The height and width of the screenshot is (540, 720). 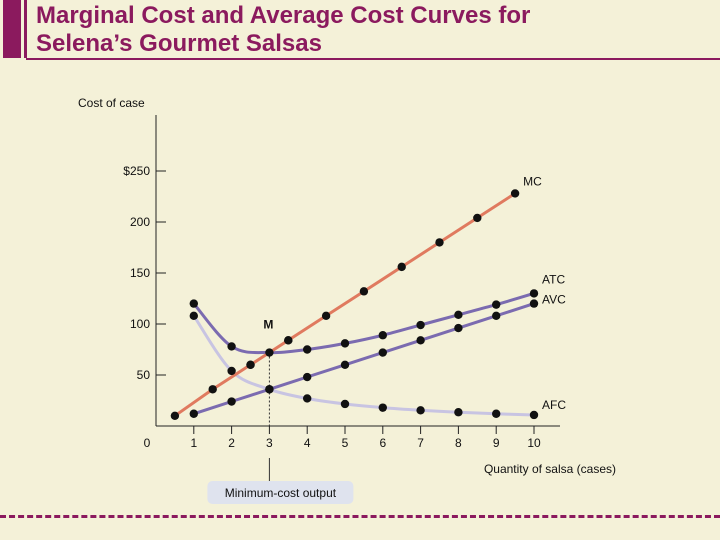 I want to click on x-tick-label: 1, so click(x=193, y=443).